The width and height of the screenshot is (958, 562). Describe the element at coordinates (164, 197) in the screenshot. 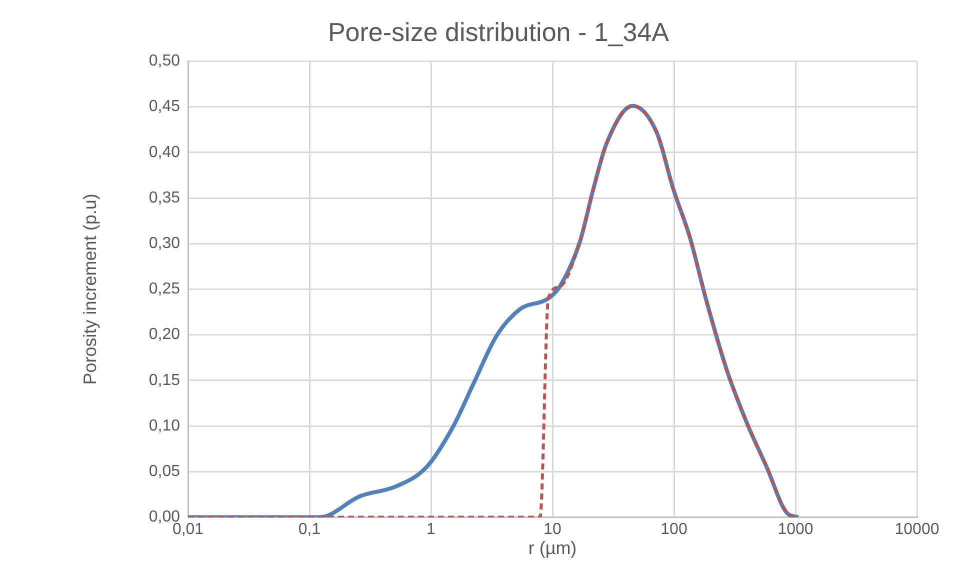

I see `y-tick-label: 0,35` at that location.